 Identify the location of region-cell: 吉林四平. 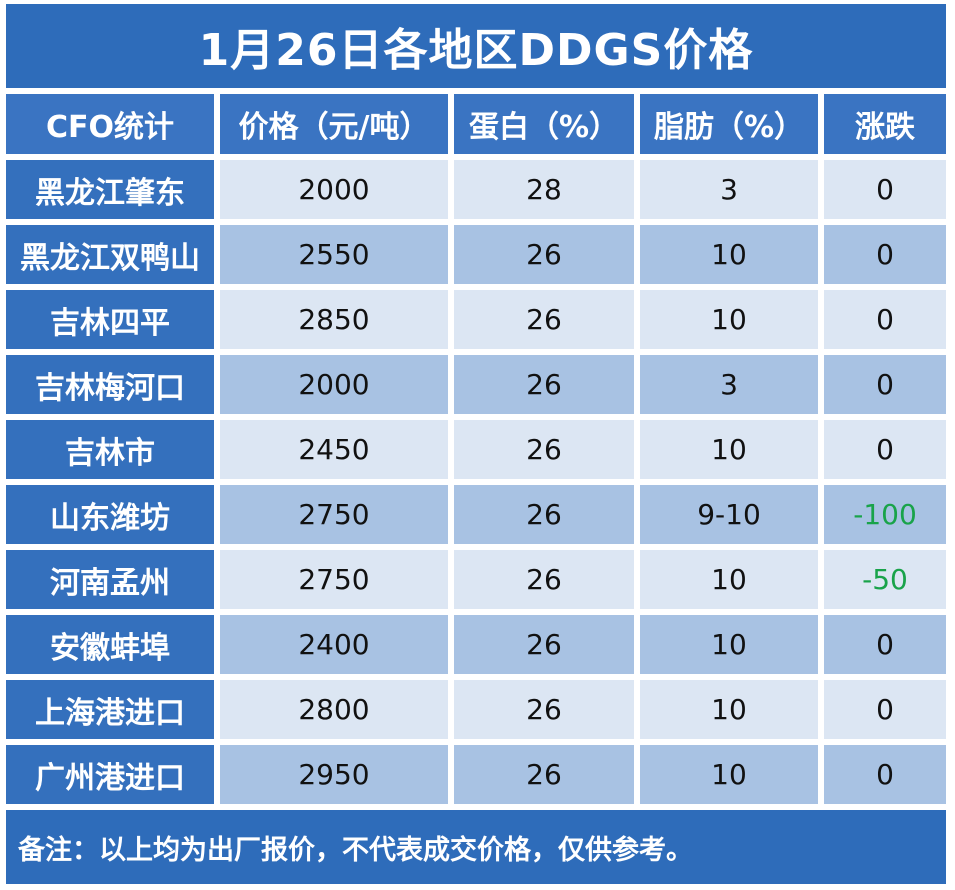
(110, 319).